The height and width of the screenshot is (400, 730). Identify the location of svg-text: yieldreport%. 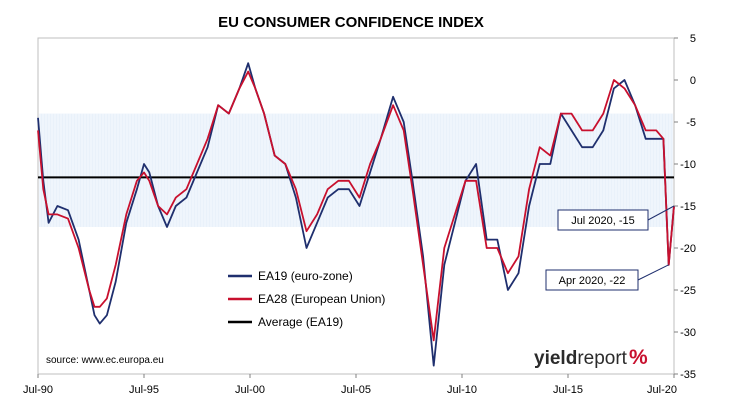
(591, 357).